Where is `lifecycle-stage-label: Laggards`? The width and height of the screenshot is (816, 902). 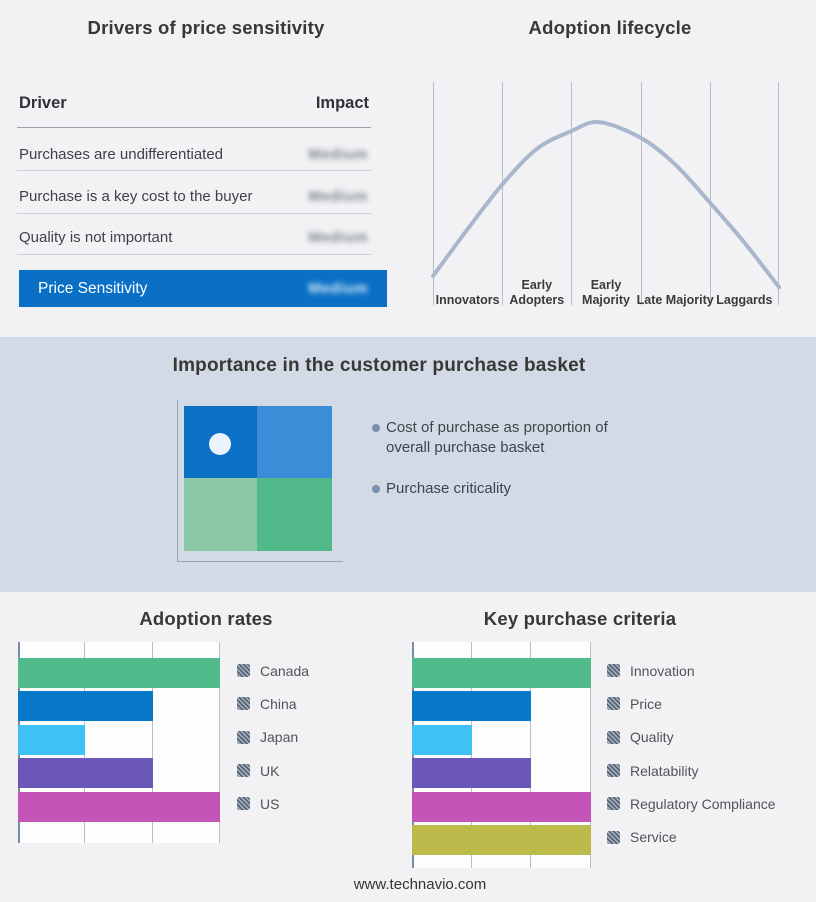 lifecycle-stage-label: Laggards is located at coordinates (744, 300).